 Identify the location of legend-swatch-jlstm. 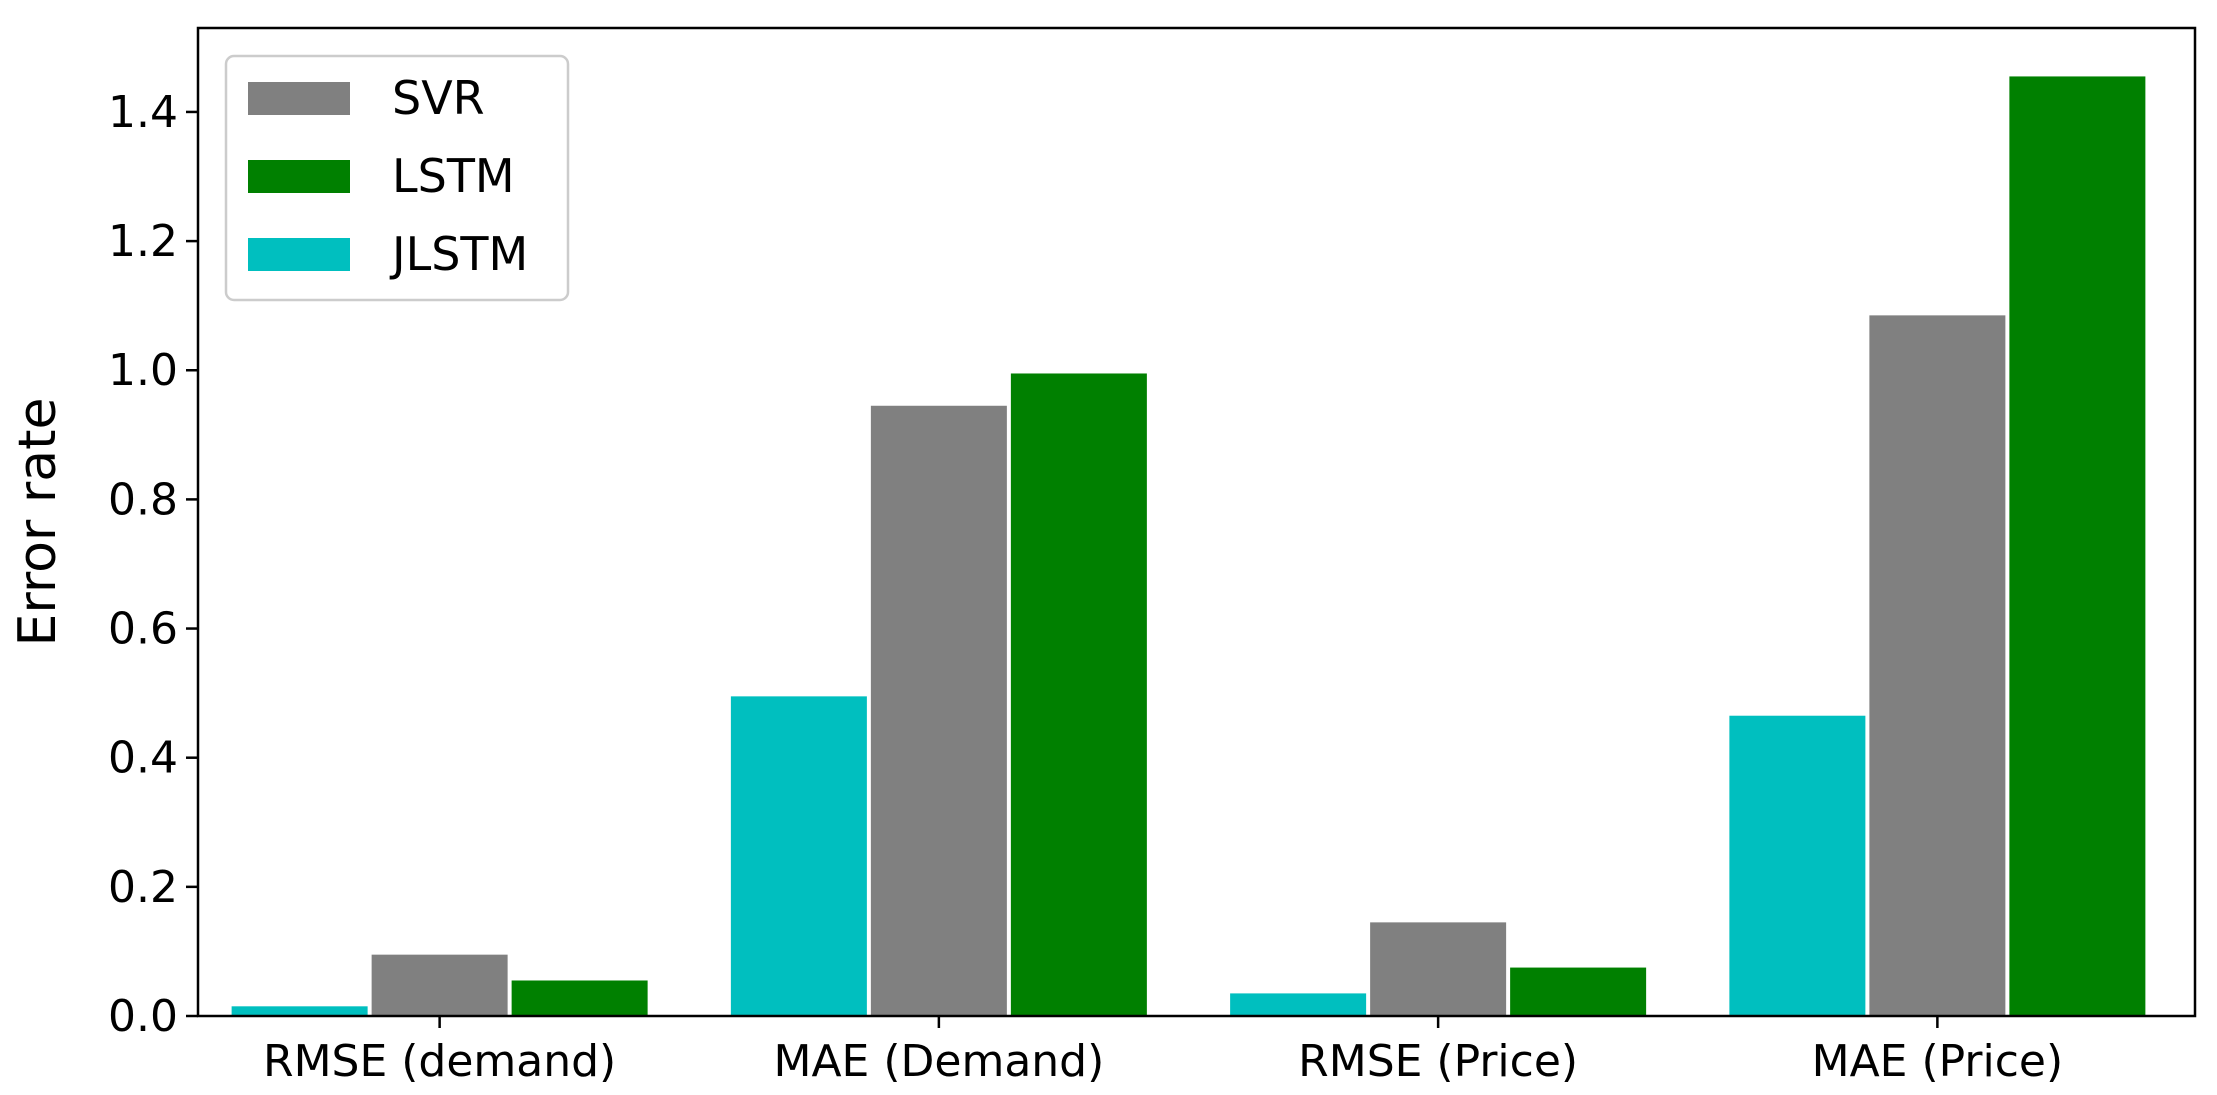
(299, 254).